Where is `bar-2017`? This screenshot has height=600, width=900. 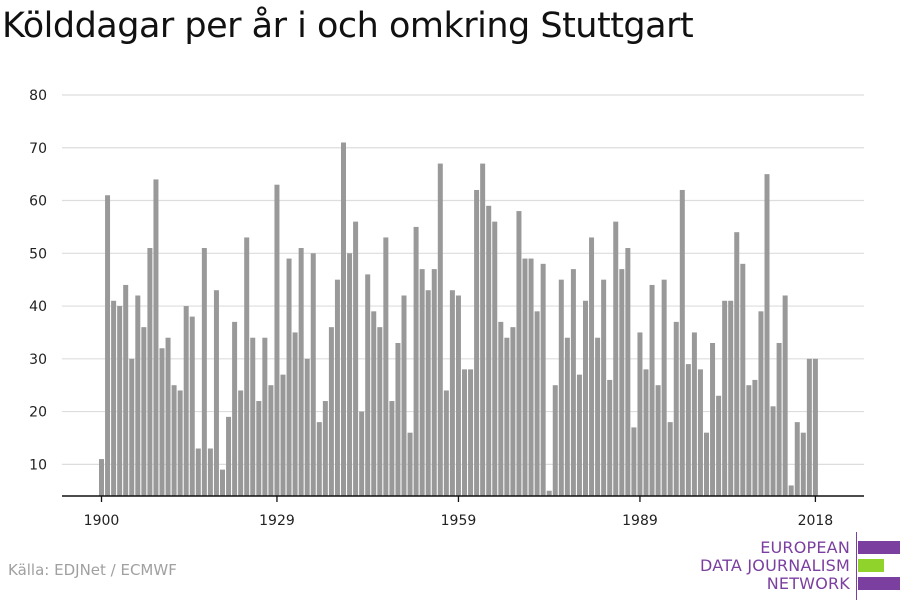 bar-2017 is located at coordinates (809, 427).